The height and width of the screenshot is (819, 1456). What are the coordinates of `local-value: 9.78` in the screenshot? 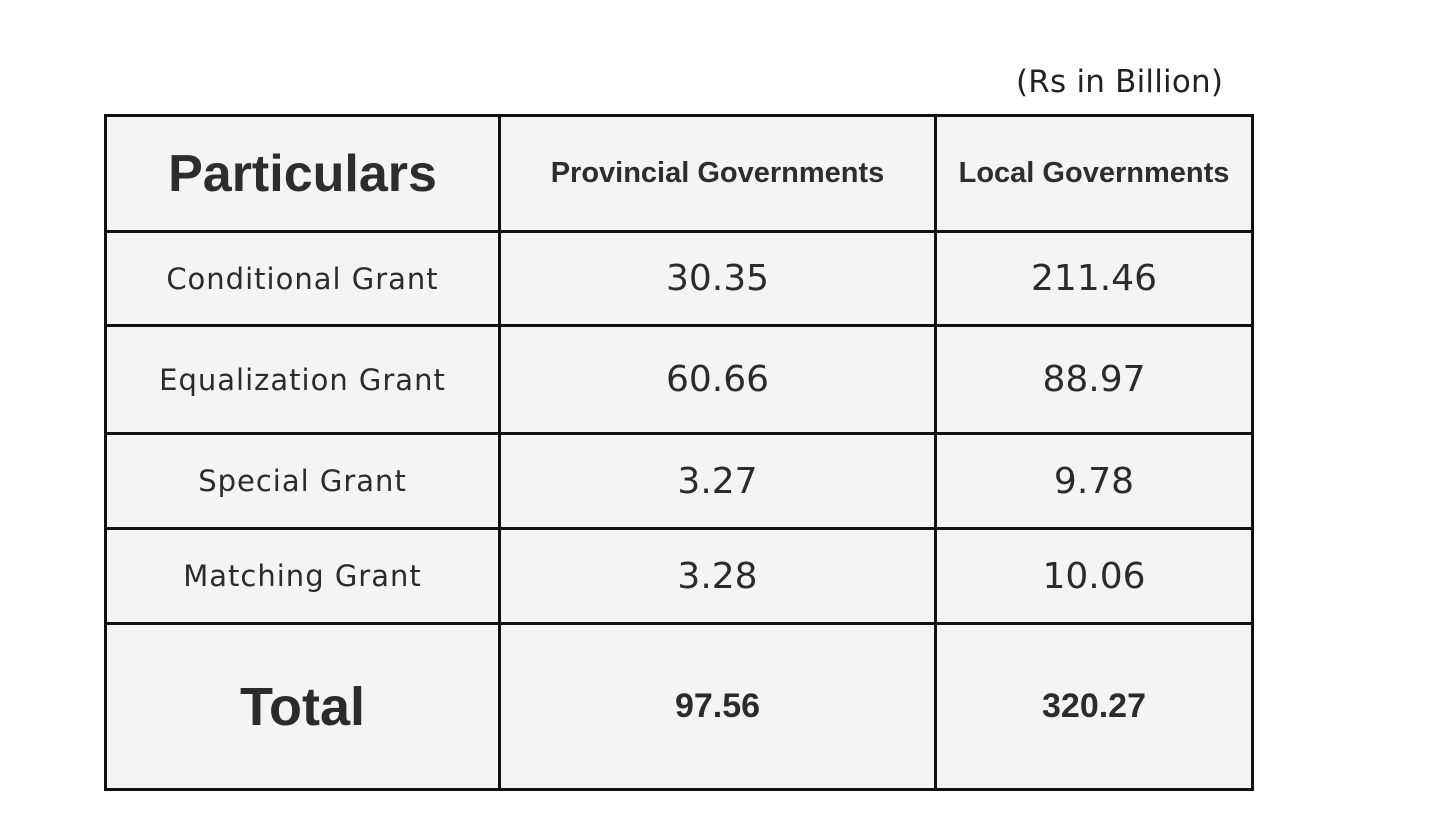 It's located at (1094, 481).